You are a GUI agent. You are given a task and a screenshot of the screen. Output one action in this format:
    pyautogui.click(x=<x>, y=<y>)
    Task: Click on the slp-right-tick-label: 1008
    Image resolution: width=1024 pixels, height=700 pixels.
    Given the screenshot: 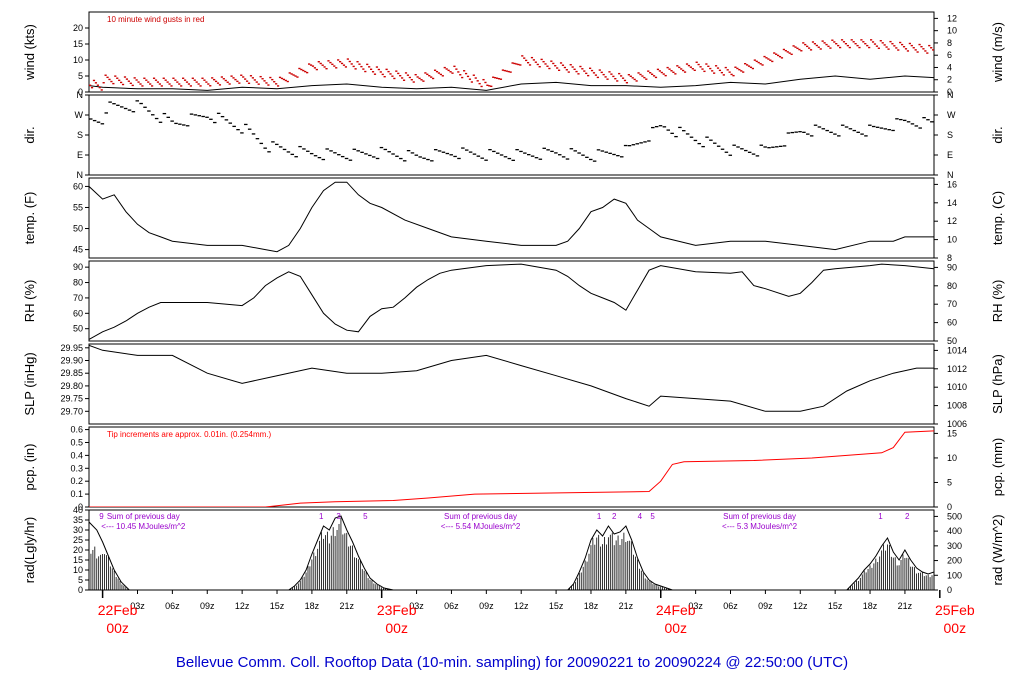 What is the action you would take?
    pyautogui.click(x=957, y=406)
    